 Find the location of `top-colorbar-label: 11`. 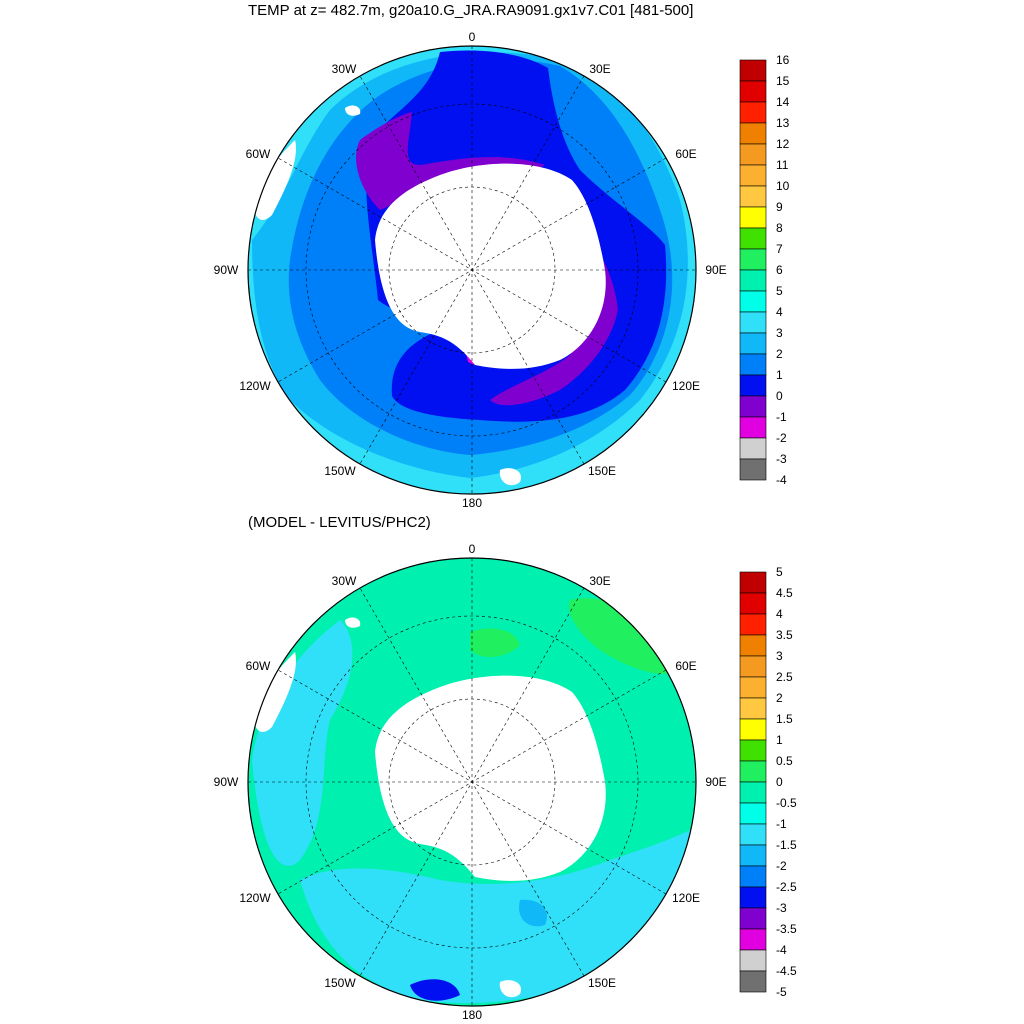

top-colorbar-label: 11 is located at coordinates (782, 165).